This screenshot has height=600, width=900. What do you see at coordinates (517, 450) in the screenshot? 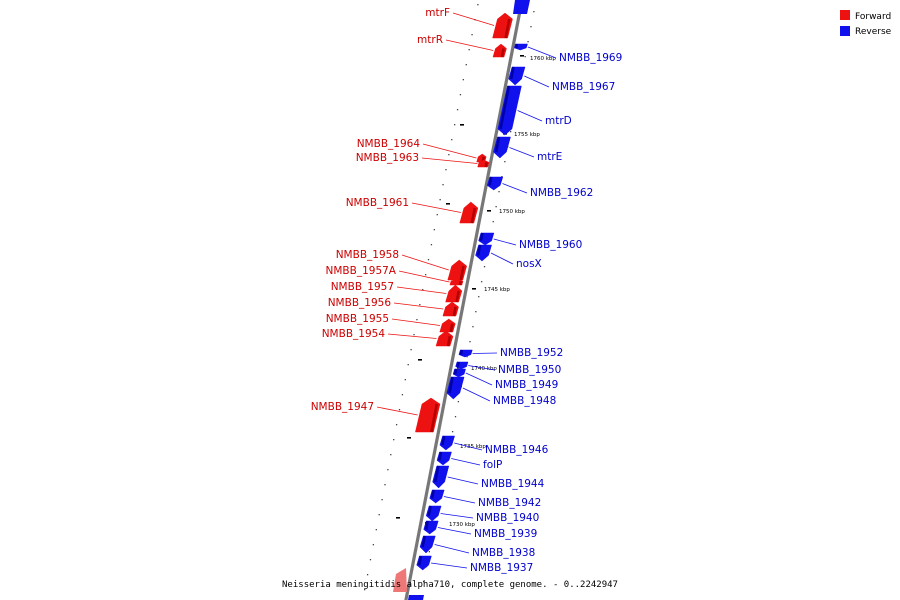
I see `gene-label-nmbb-1946: NMBB_1946` at bounding box center [517, 450].